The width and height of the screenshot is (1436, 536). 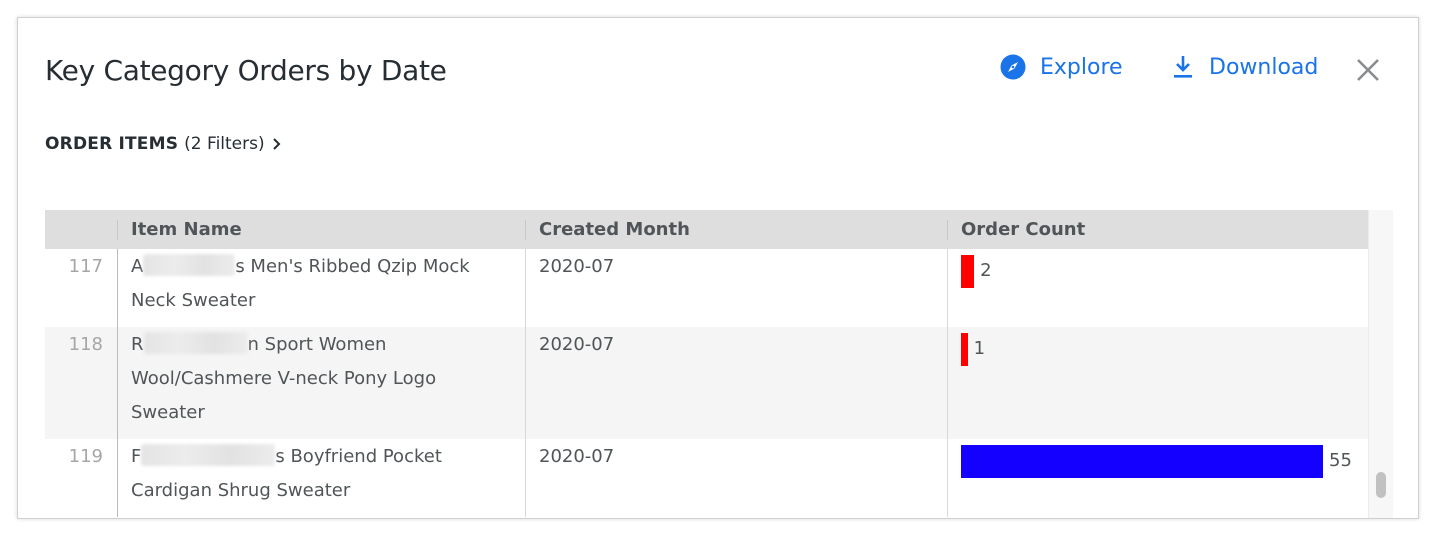 What do you see at coordinates (112, 144) in the screenshot?
I see `explore-model: ORDER ITEMS` at bounding box center [112, 144].